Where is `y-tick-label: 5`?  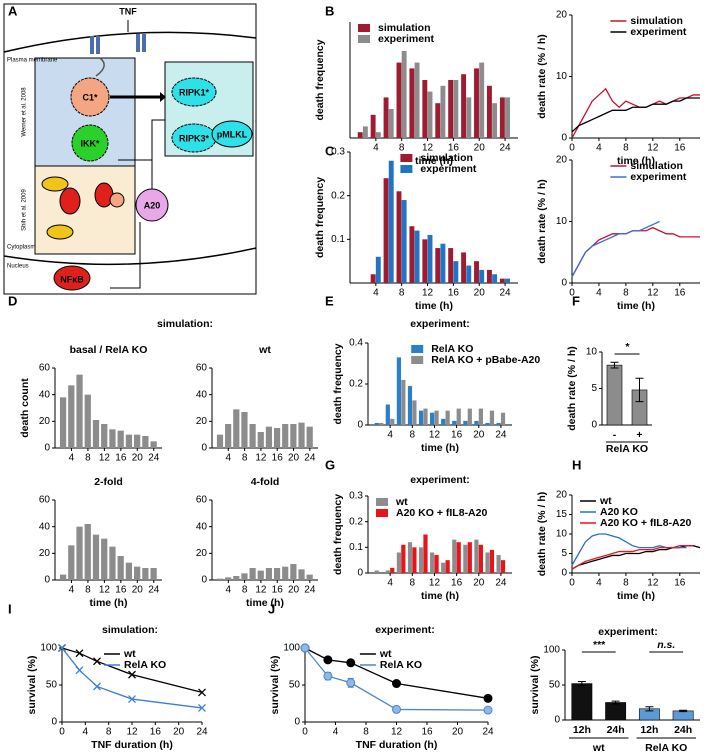
y-tick-label: 5 is located at coordinates (564, 553).